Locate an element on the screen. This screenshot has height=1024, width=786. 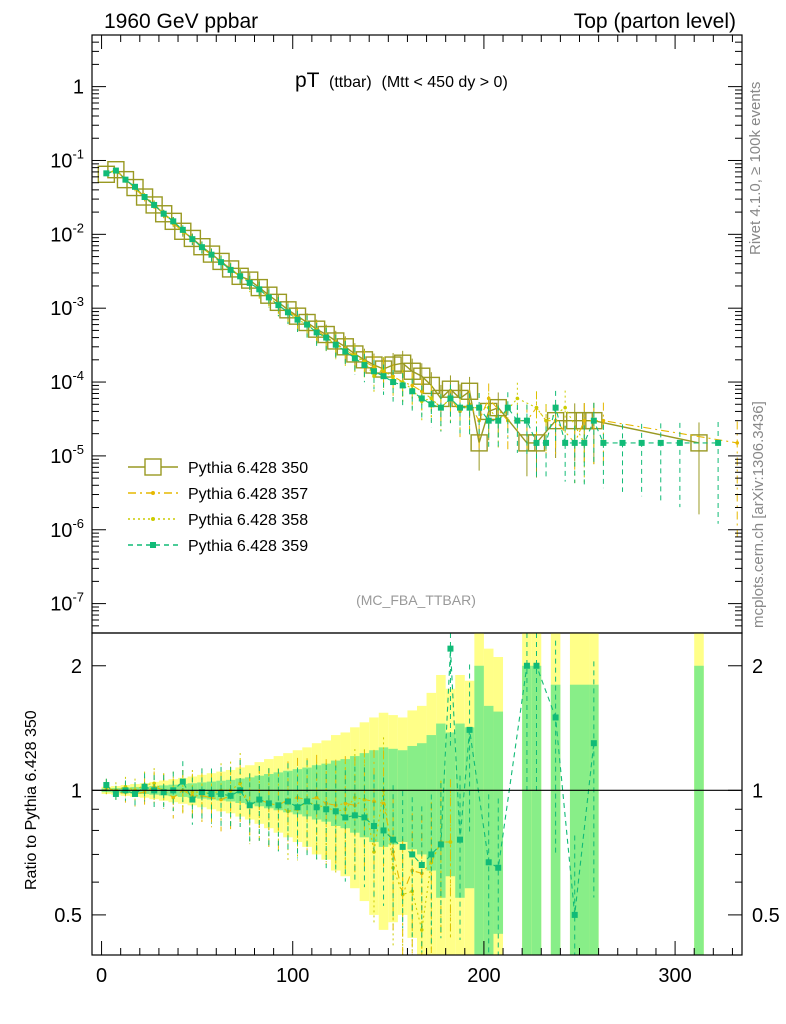
ratio-y-tick-label-left: 1 is located at coordinates (76, 791).